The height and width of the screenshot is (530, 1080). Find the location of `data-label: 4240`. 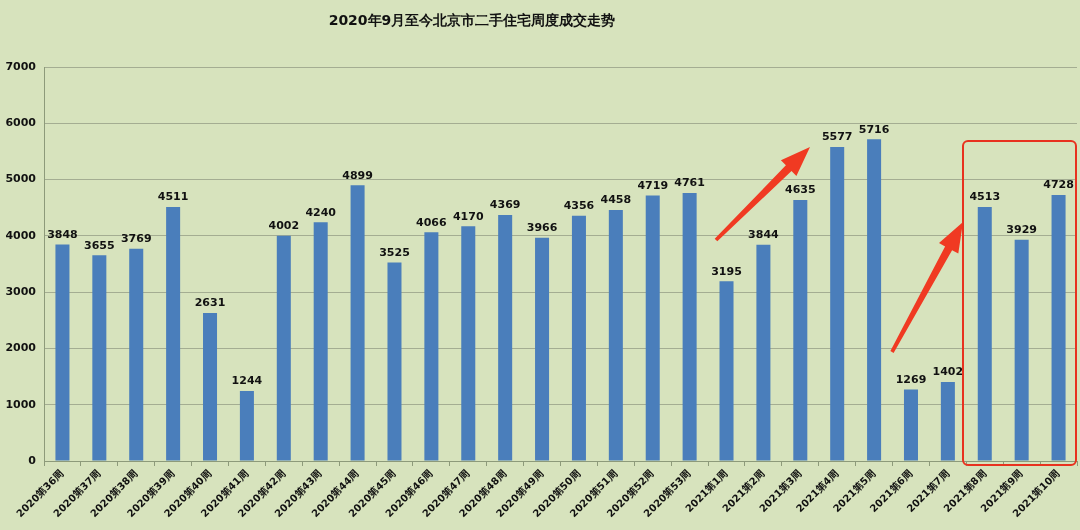

data-label: 4240 is located at coordinates (321, 212).